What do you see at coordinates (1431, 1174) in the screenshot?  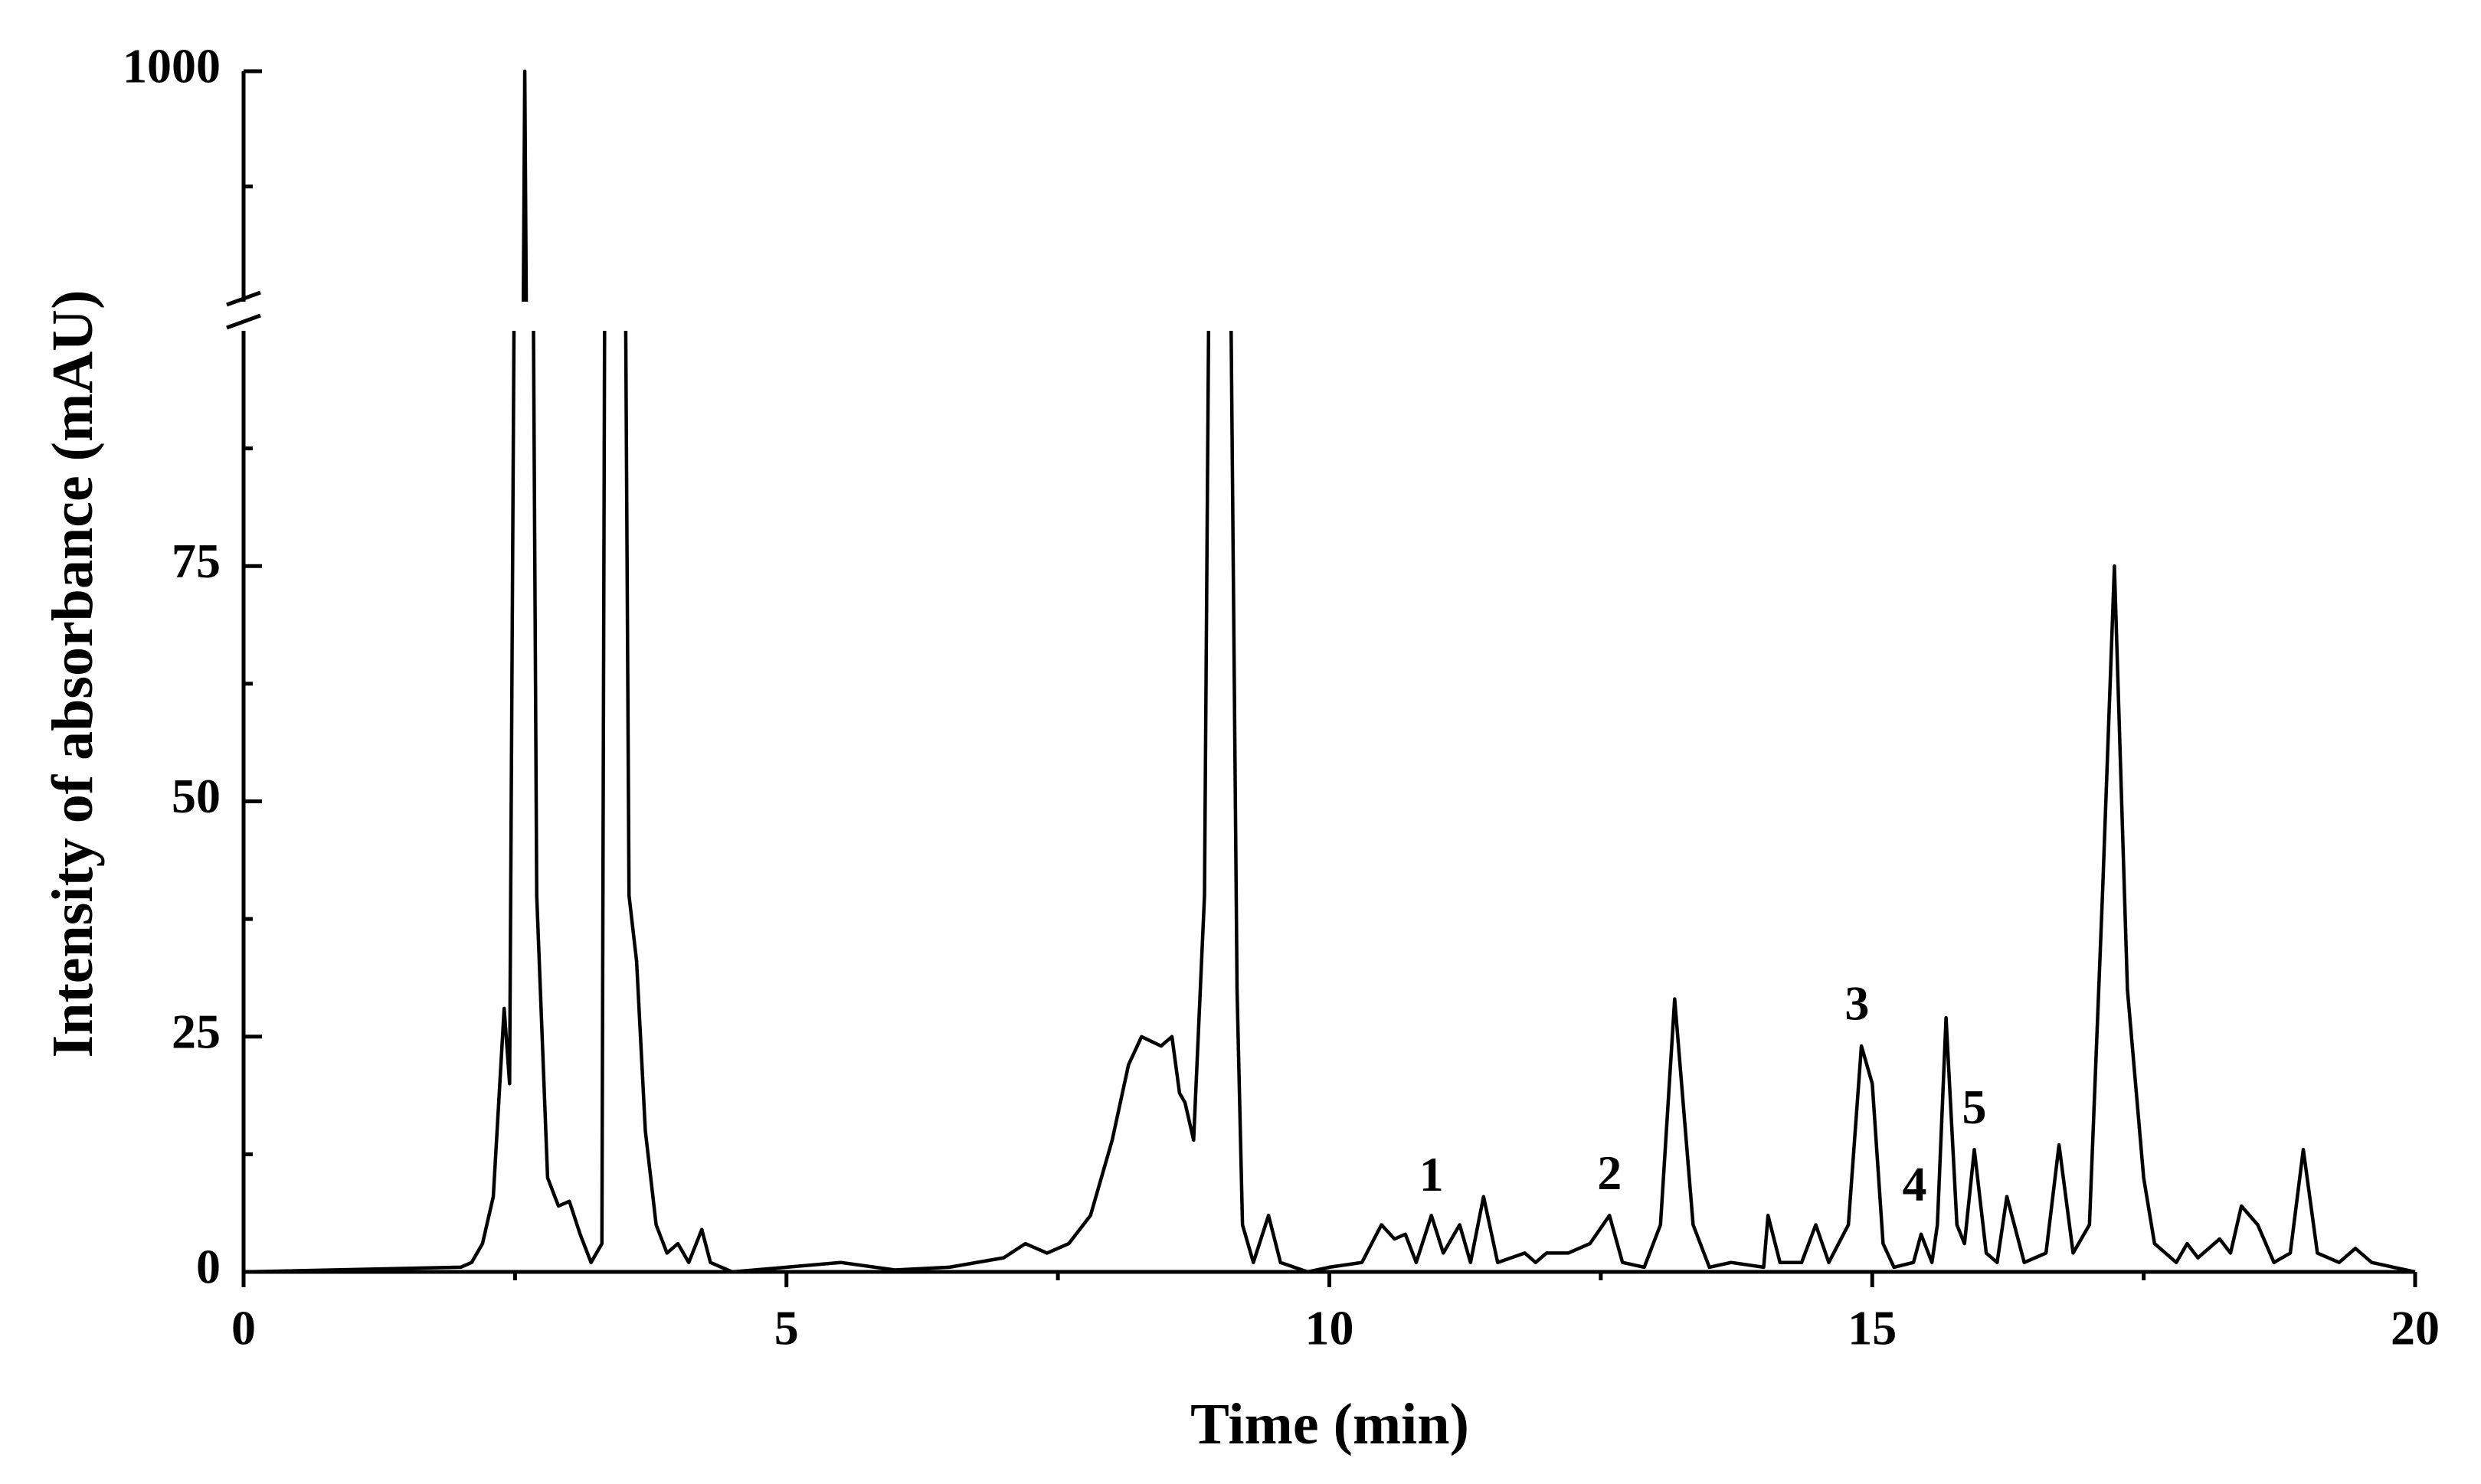 I see `peak-label: 1` at bounding box center [1431, 1174].